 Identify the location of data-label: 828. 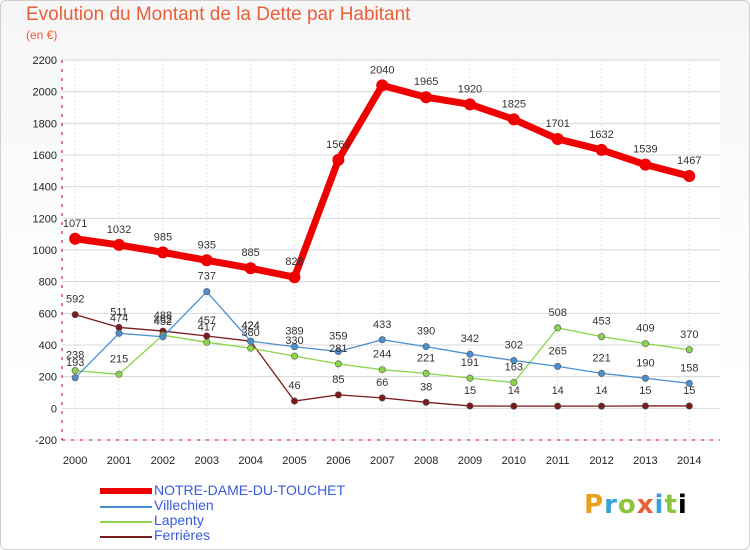
(294, 262).